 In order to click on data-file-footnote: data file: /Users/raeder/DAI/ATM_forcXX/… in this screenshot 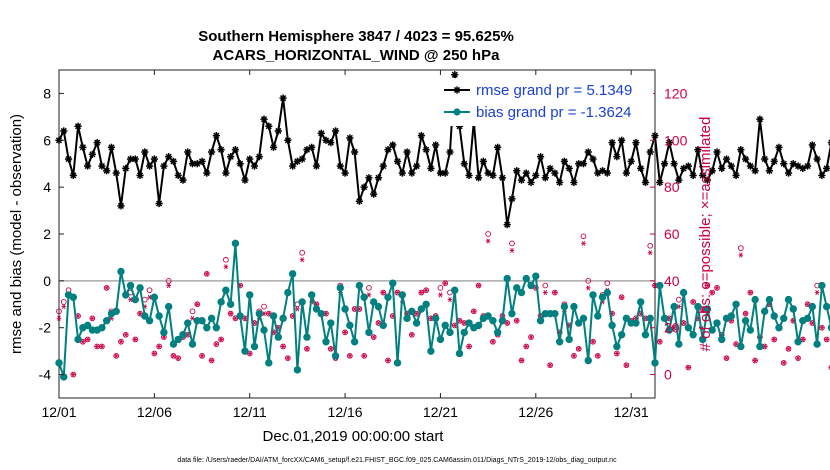, I will do `click(397, 460)`.